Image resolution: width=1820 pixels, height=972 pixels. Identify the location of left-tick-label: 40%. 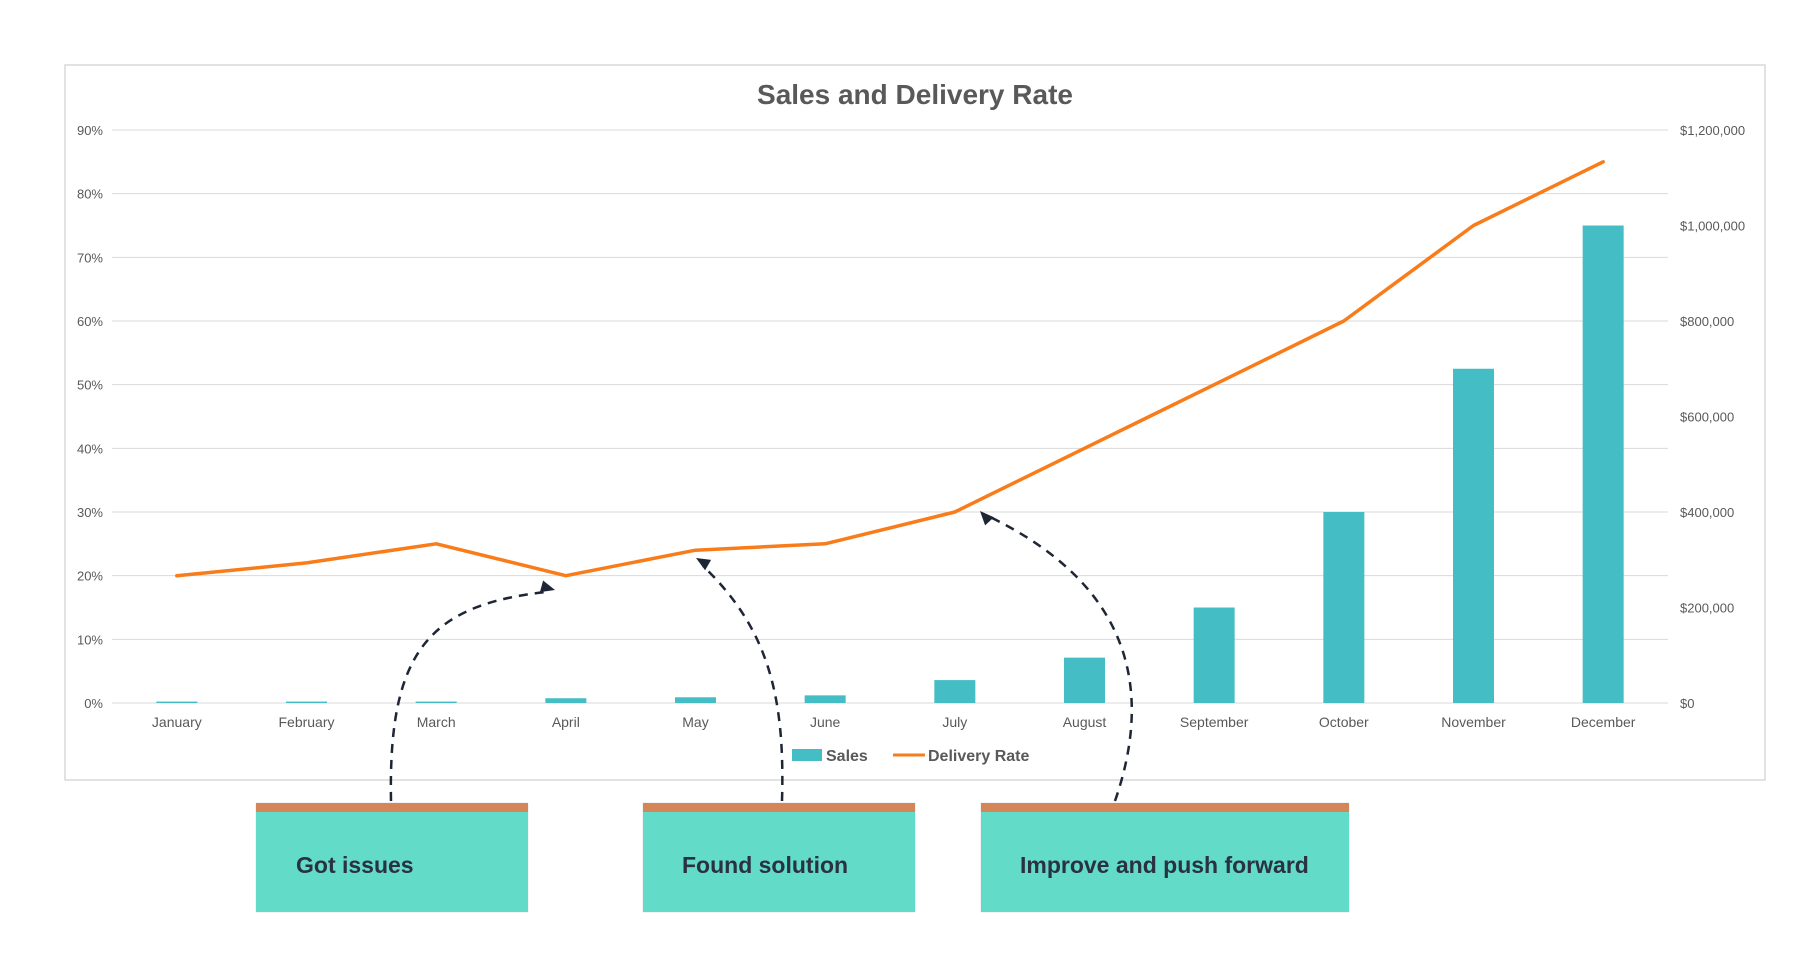
(90, 448).